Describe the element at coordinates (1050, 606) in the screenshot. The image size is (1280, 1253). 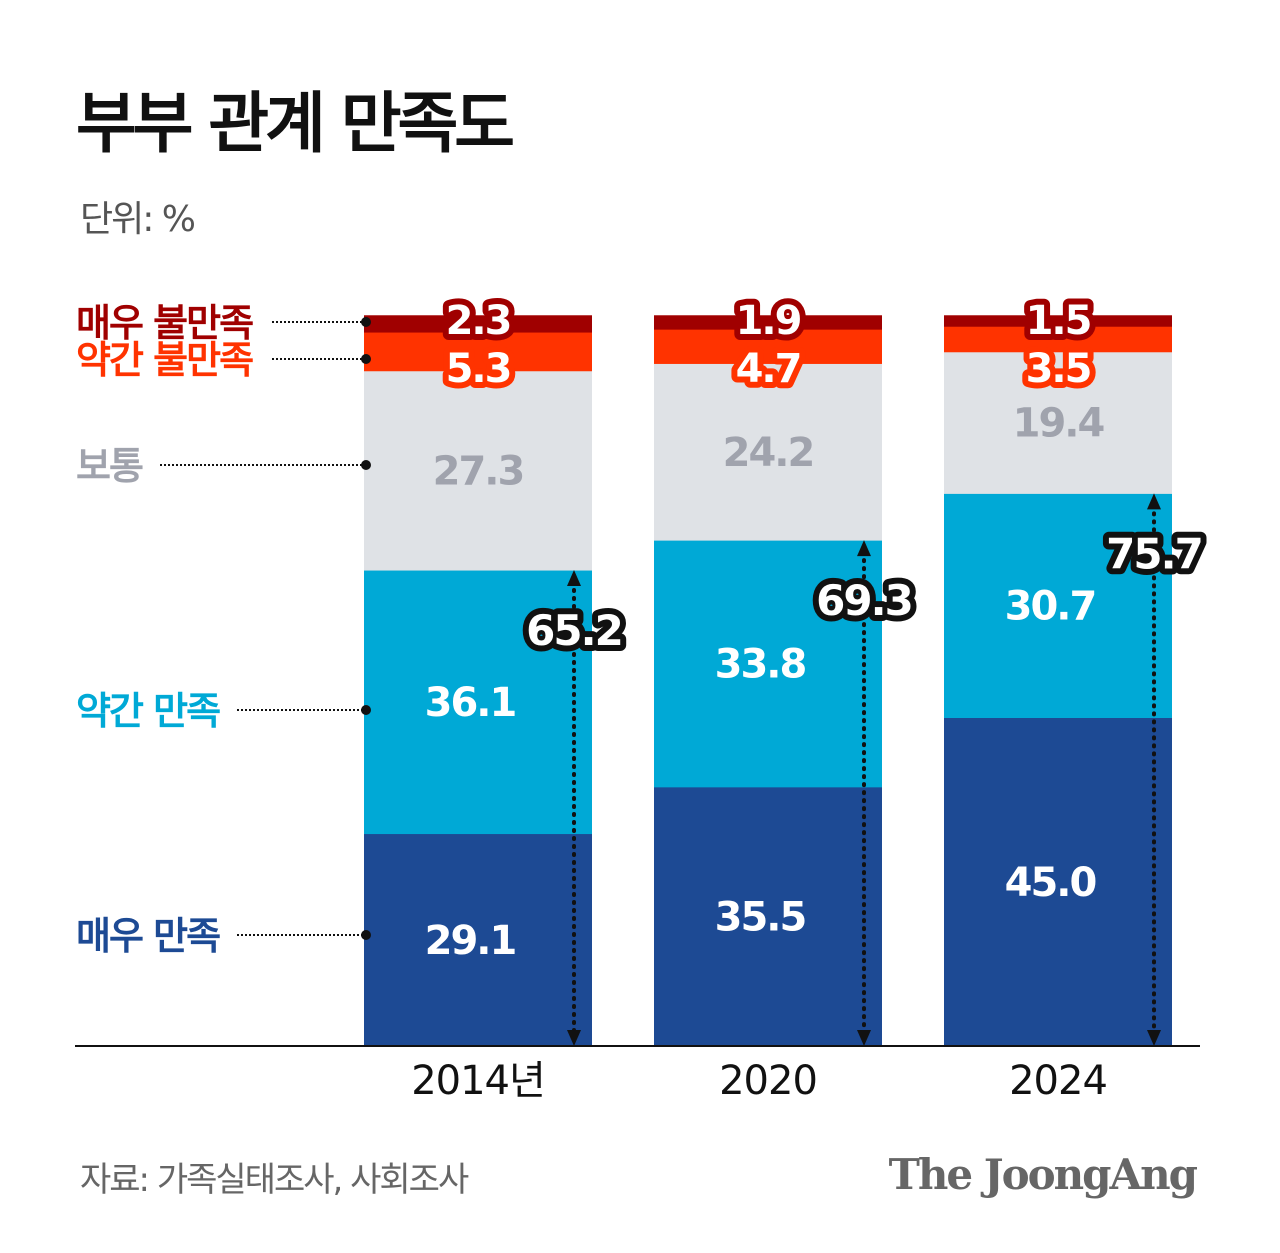
I see `data-label: 30.7` at that location.